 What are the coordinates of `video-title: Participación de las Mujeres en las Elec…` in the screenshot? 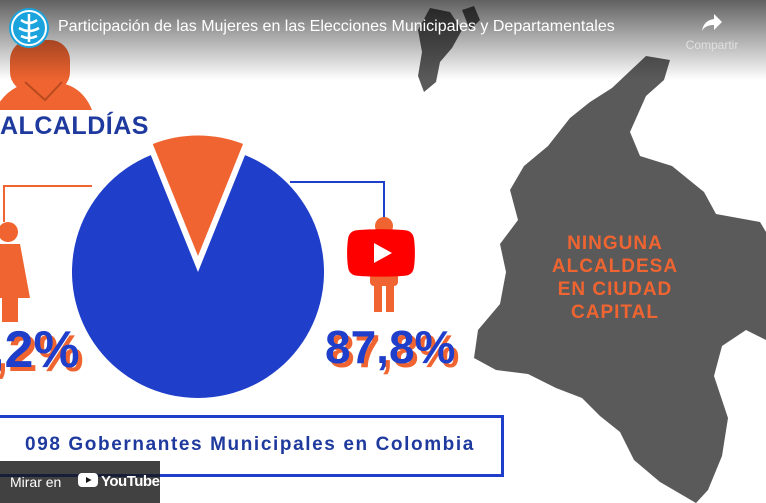 It's located at (336, 26).